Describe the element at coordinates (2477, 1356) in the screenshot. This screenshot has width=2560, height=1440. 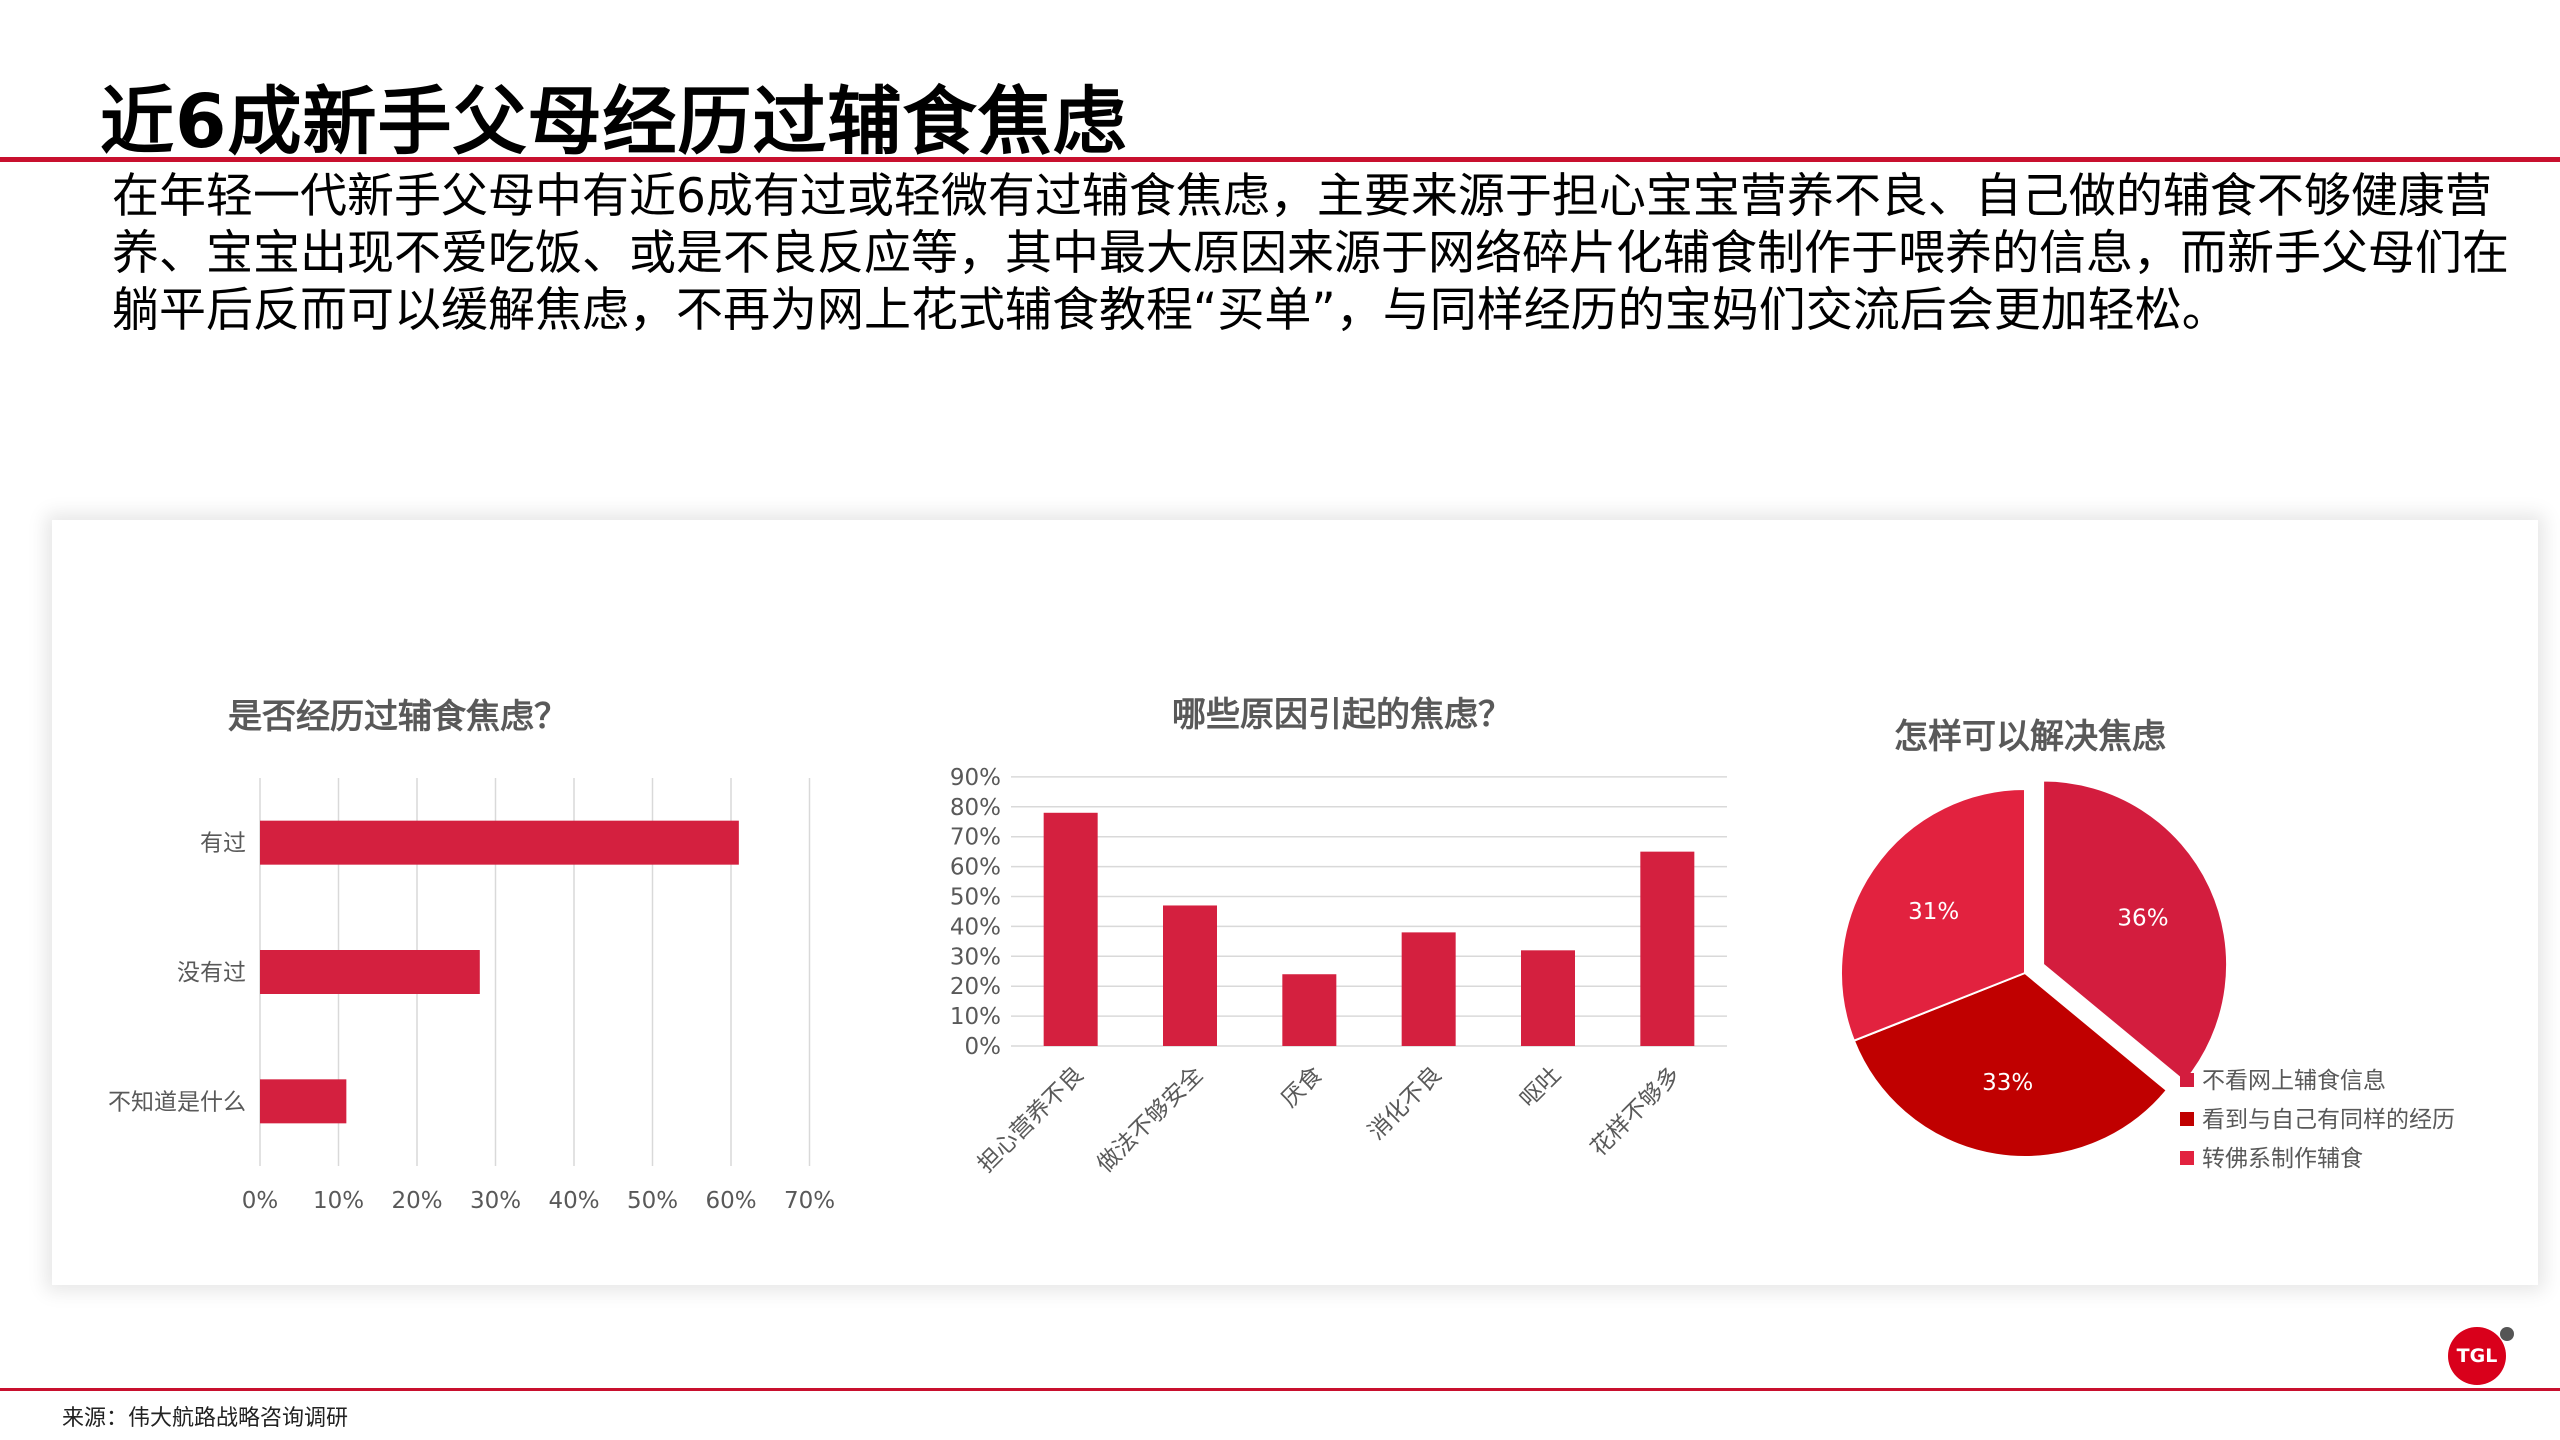
I see `tgl-logo: TGL` at that location.